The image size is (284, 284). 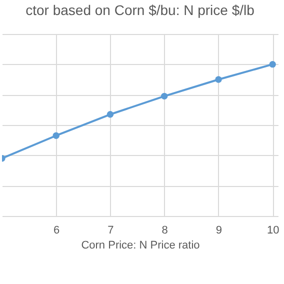 I want to click on x-tick-label: 6, so click(x=57, y=230).